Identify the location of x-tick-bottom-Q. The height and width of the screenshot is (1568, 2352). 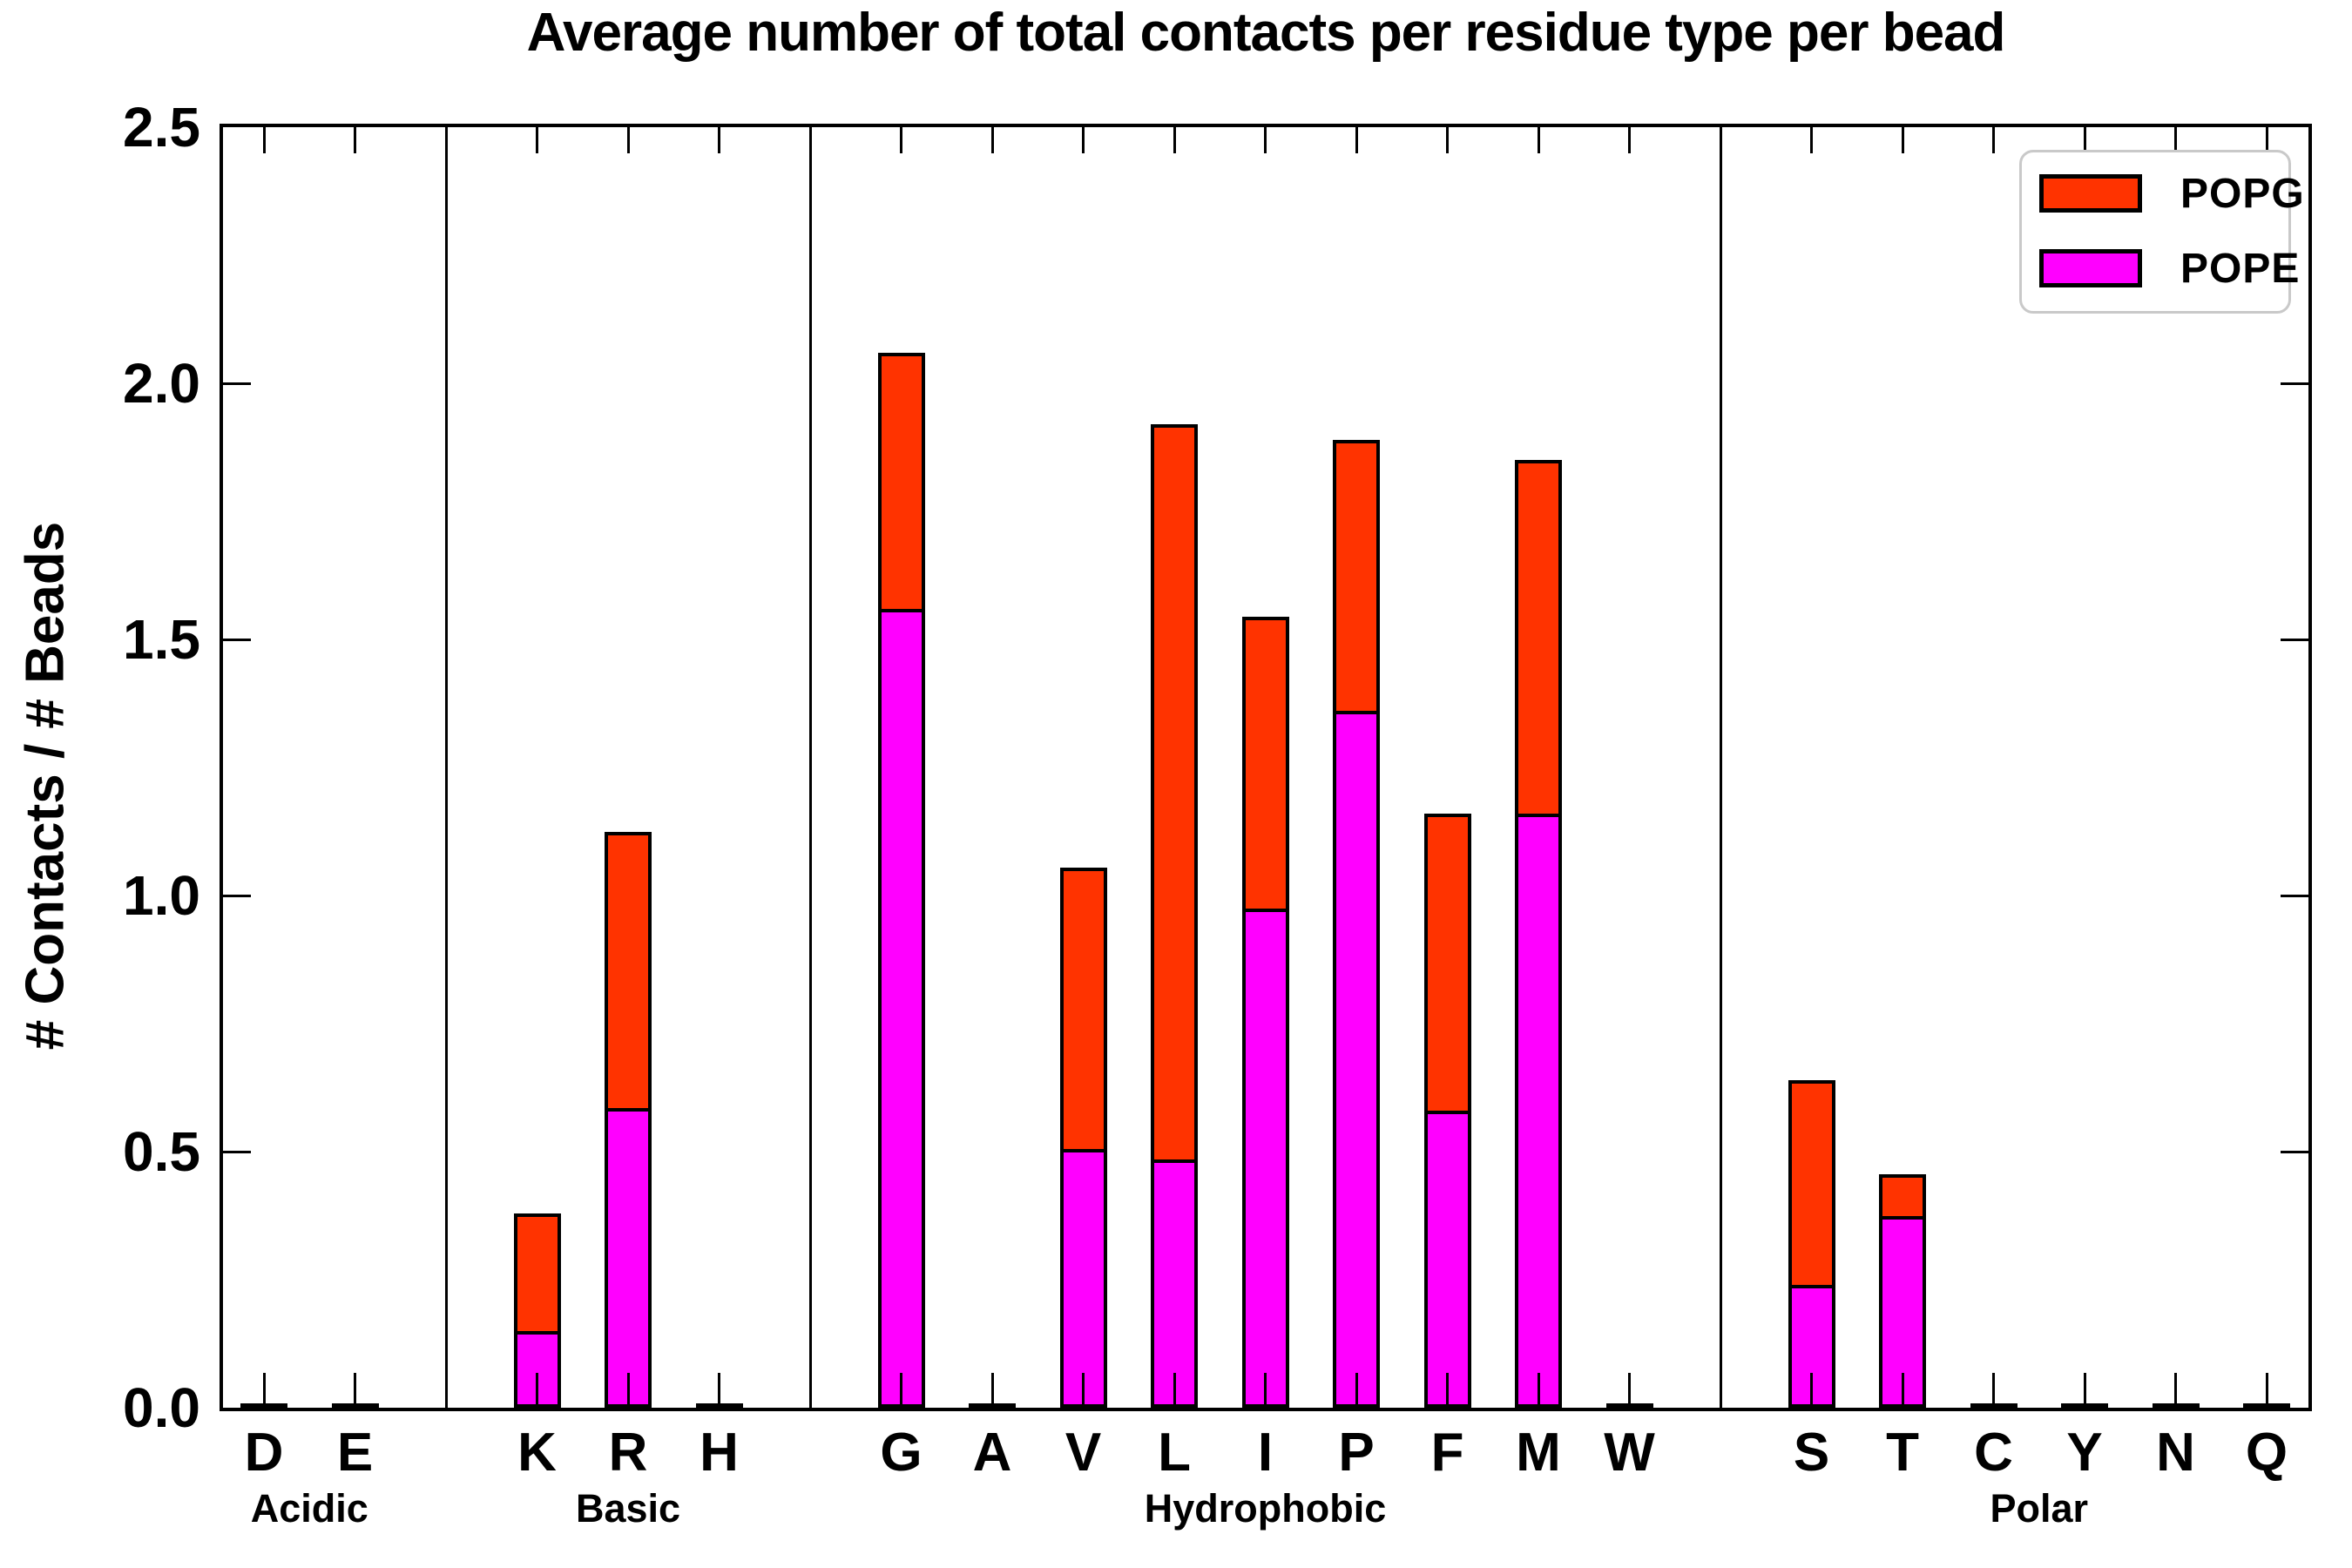
(2266, 1390).